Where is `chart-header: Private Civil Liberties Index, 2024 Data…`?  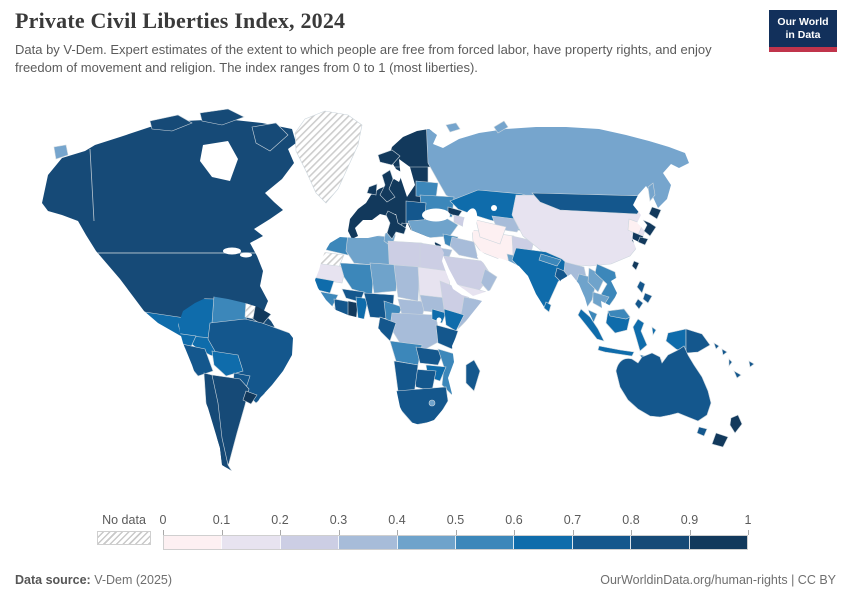
chart-header: Private Civil Liberties Index, 2024 Data… is located at coordinates (385, 43).